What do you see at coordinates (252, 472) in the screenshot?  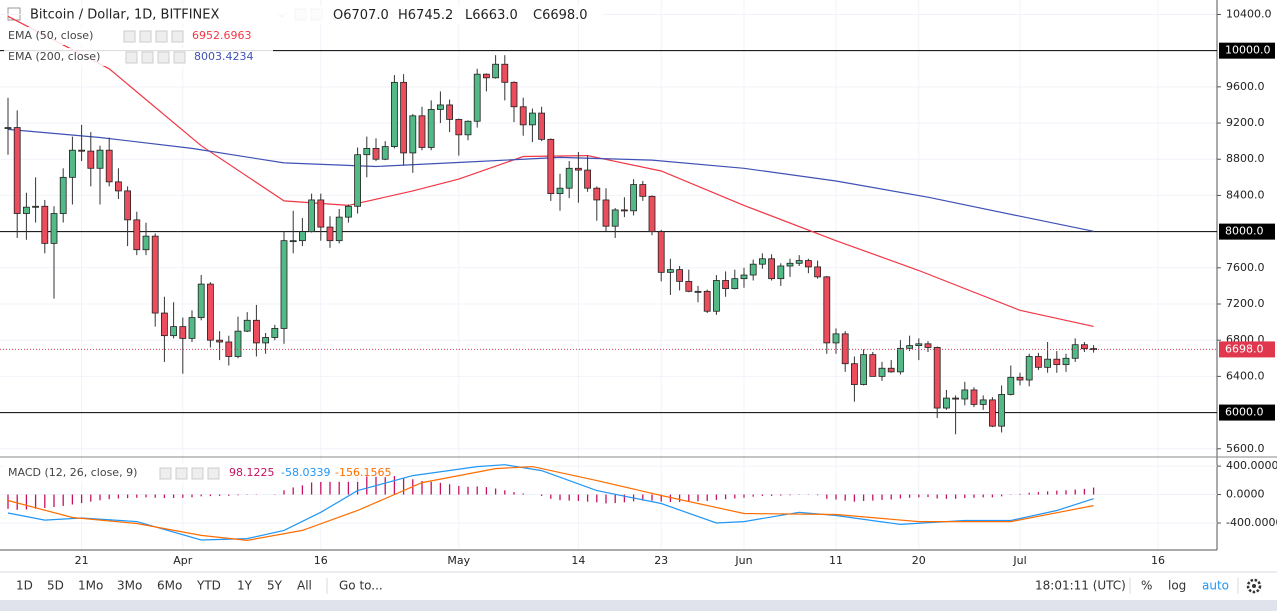 I see `macd-hist-value: 98.1225` at bounding box center [252, 472].